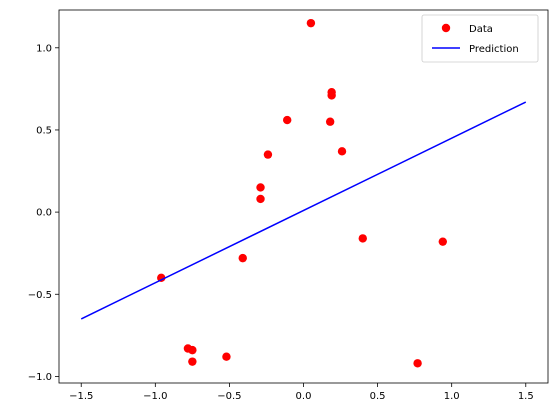 The width and height of the screenshot is (559, 413). I want to click on y-tick-label: −1.0, so click(40, 377).